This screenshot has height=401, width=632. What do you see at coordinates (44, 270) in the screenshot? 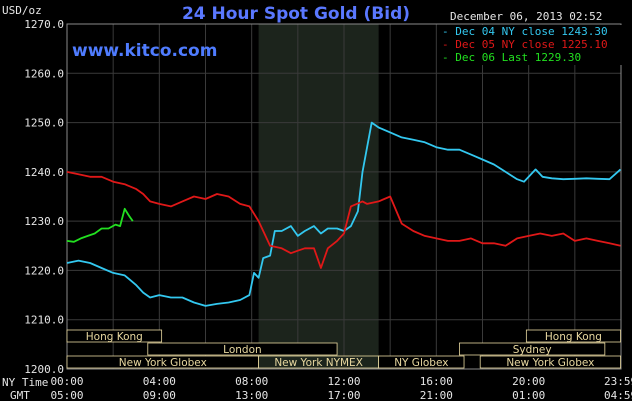
I see `y-tick-label: 1220.0` at bounding box center [44, 270].